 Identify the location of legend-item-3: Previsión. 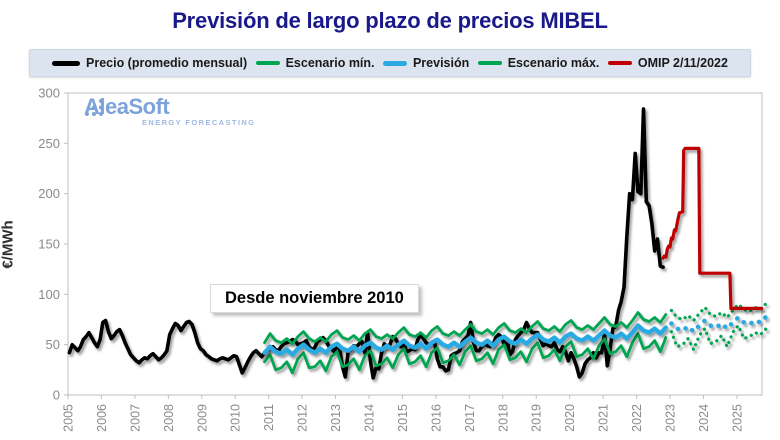
(426, 63).